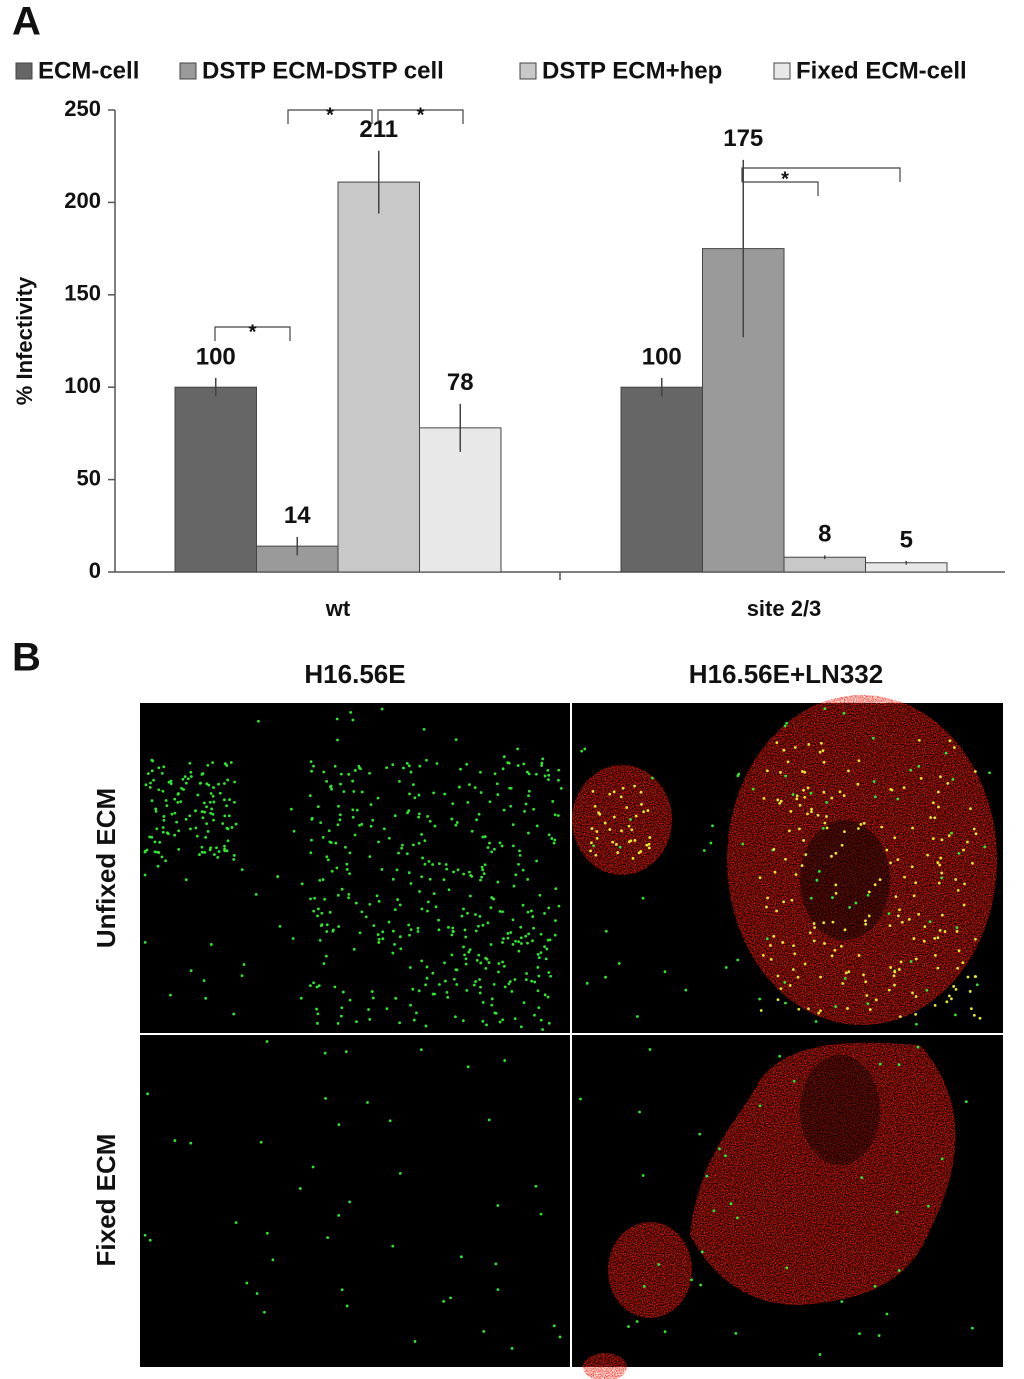 The width and height of the screenshot is (1024, 1379). Describe the element at coordinates (840, 1110) in the screenshot. I see `dark-core` at that location.